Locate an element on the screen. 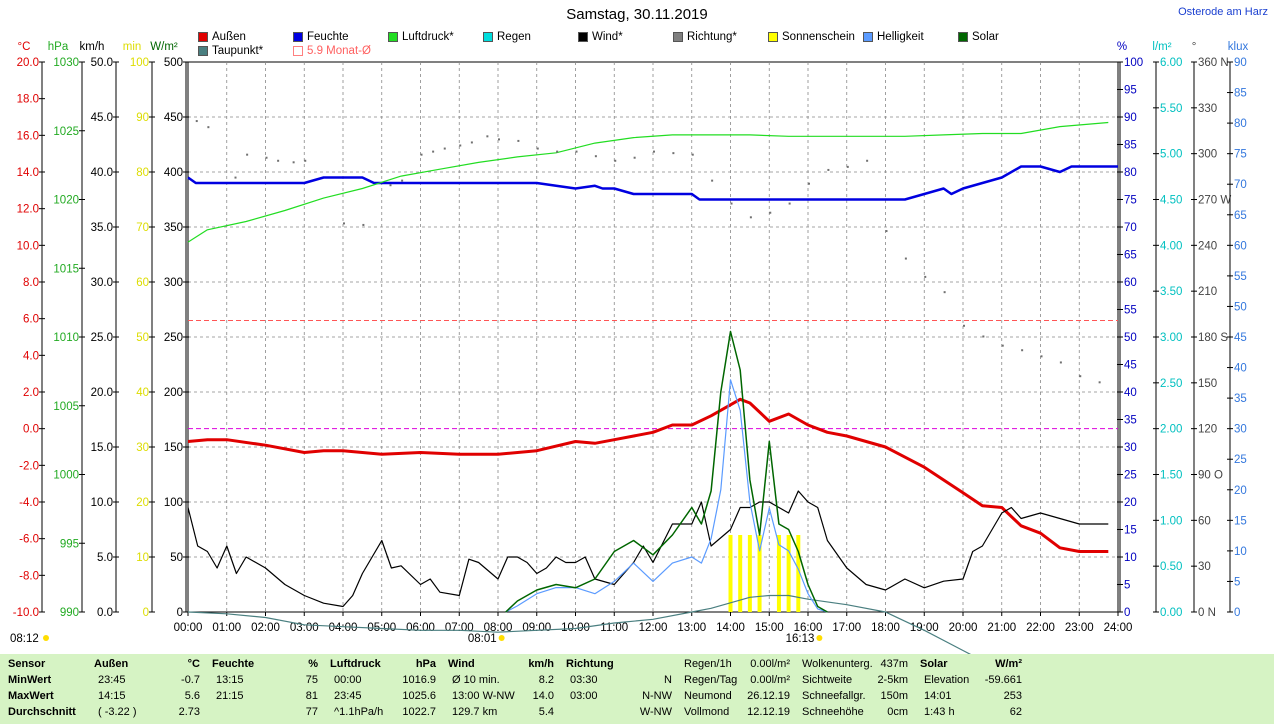 This screenshot has width=1274, height=724. time-tick-label: 01:00 is located at coordinates (226, 628).